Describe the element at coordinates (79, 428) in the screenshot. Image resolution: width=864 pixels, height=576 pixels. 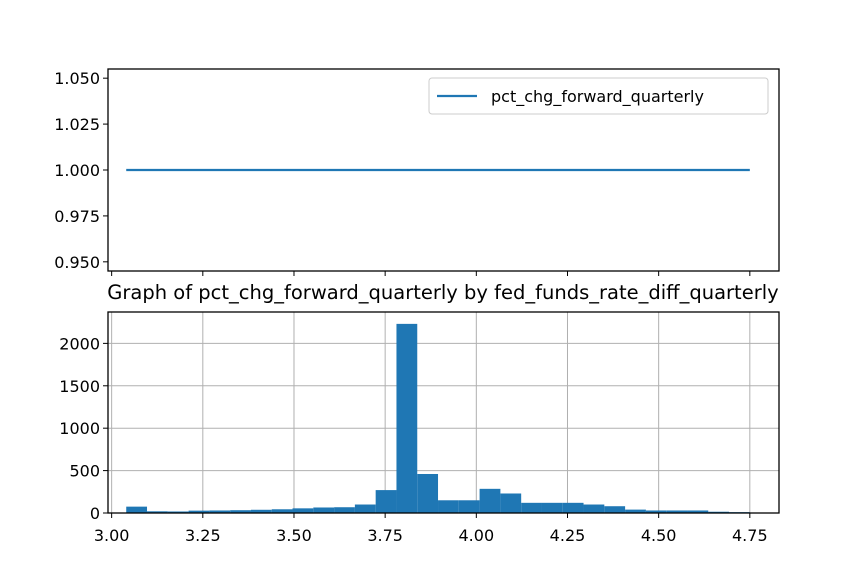
I see `histogram-y-tick-label: 1000` at that location.